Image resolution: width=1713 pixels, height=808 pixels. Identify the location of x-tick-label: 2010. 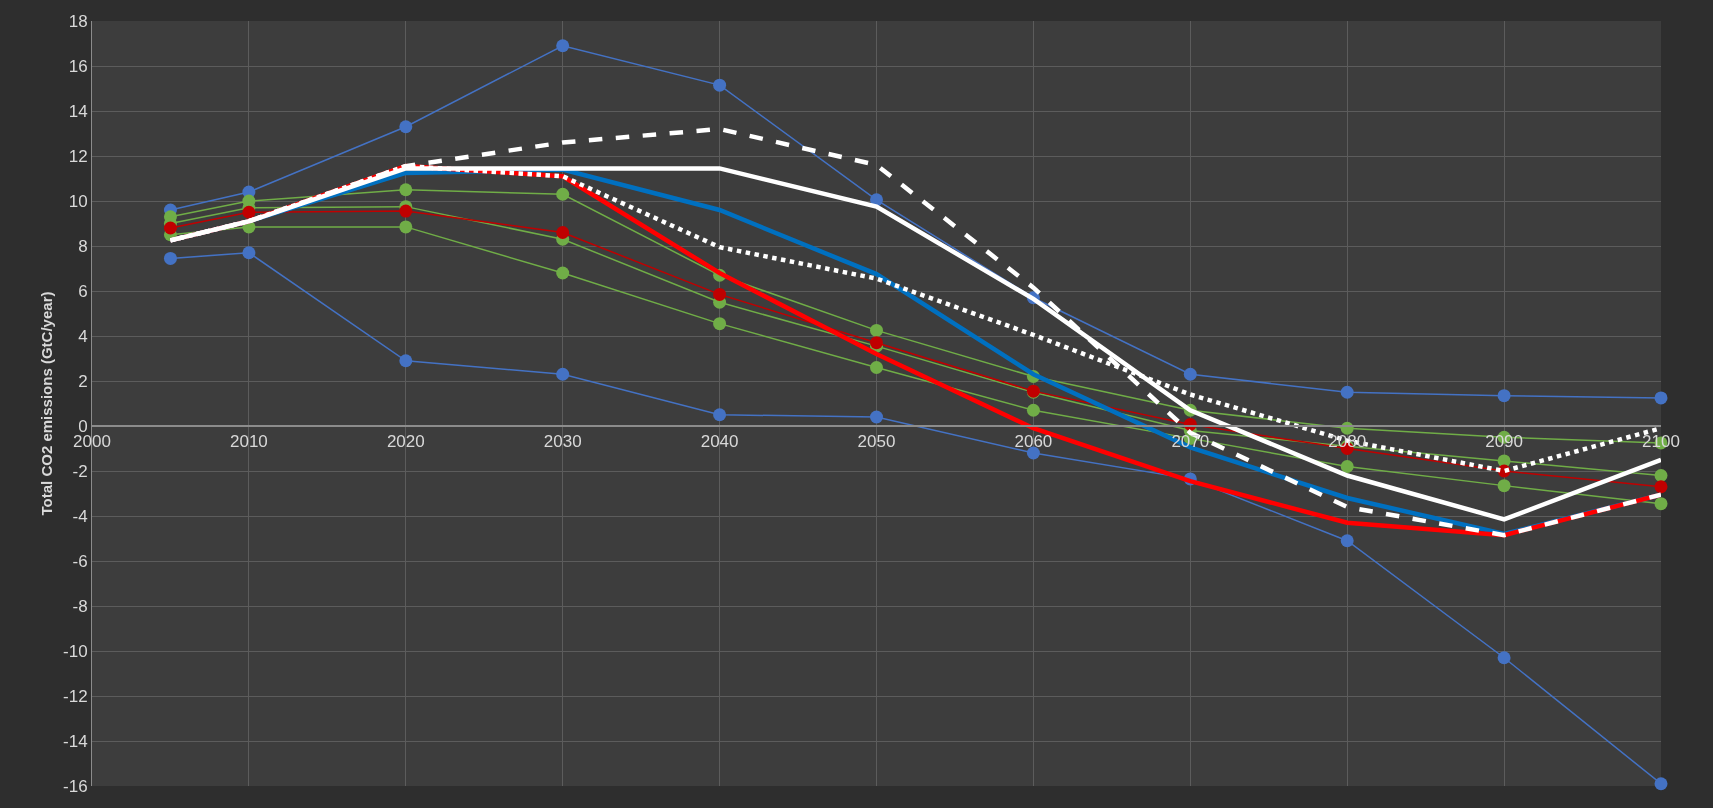
(248, 442).